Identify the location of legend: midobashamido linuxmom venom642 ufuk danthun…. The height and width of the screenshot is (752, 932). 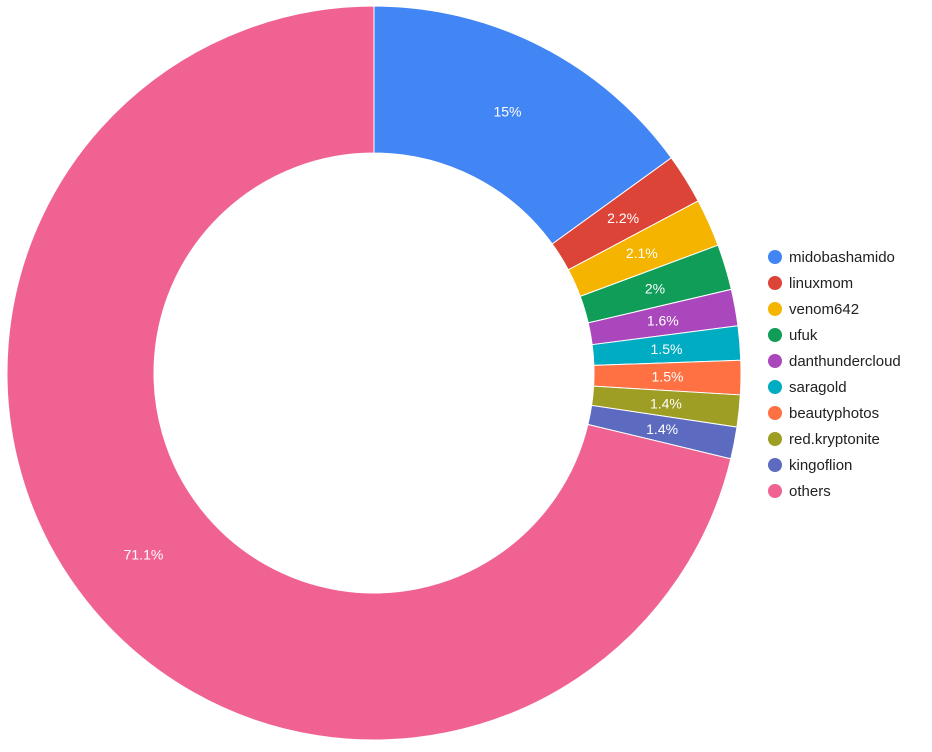
(834, 374).